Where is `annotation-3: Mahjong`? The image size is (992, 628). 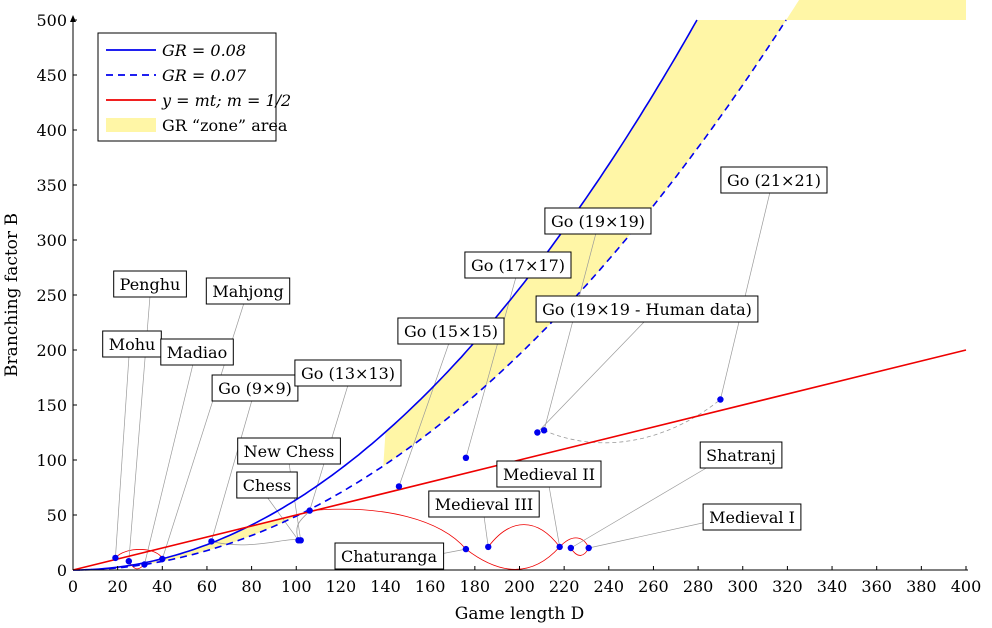
annotation-3: Mahjong is located at coordinates (248, 291).